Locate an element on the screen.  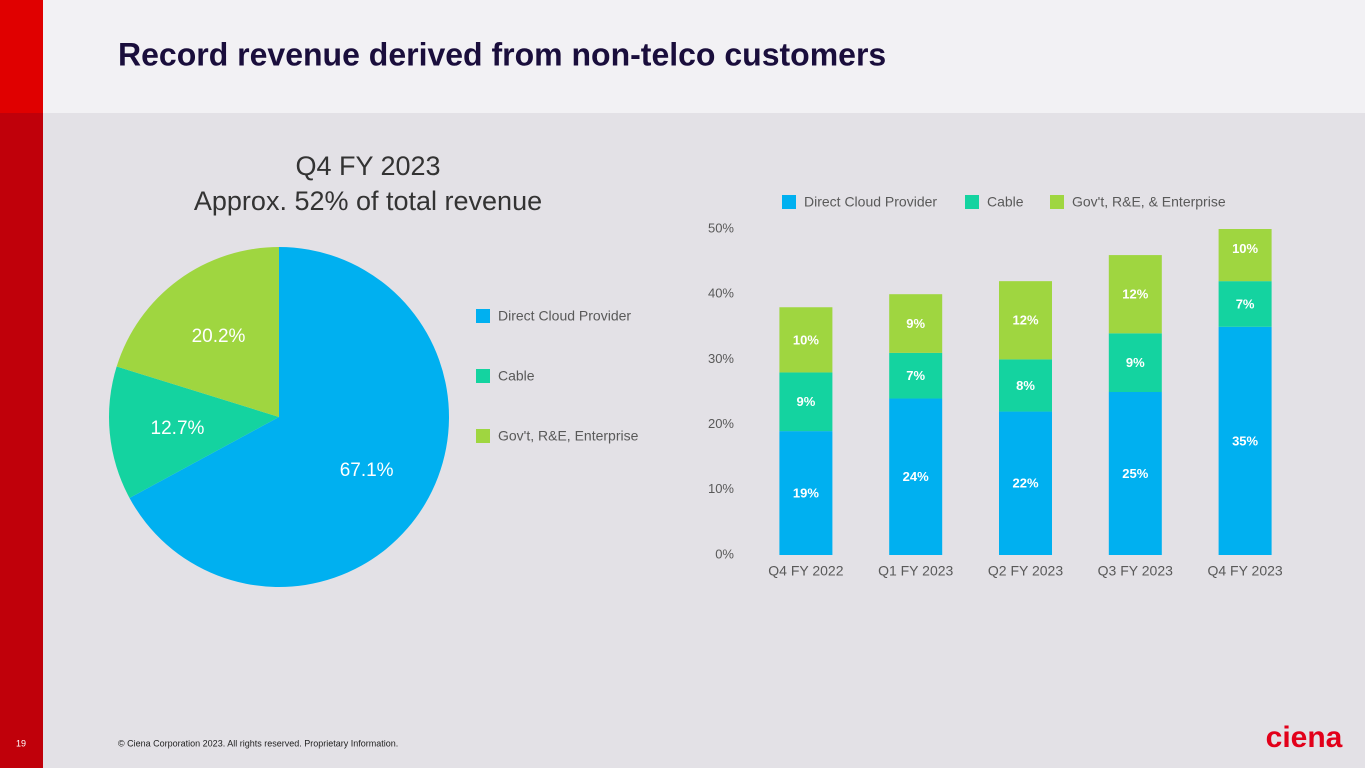
page-number: 19 is located at coordinates (21, 743).